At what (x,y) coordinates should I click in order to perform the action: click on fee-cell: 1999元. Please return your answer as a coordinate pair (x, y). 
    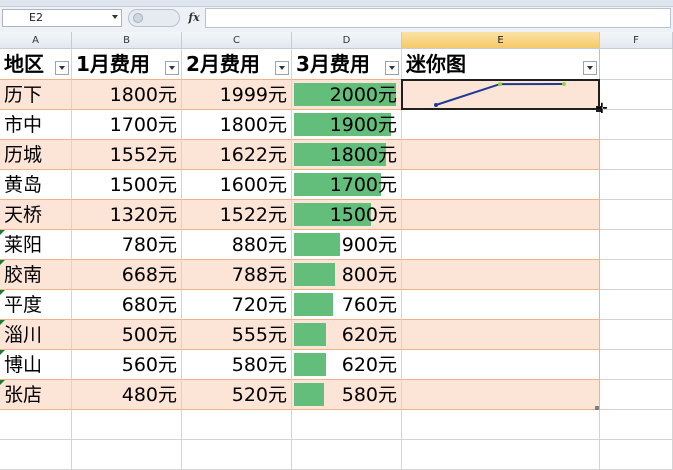
    Looking at the image, I should click on (237, 95).